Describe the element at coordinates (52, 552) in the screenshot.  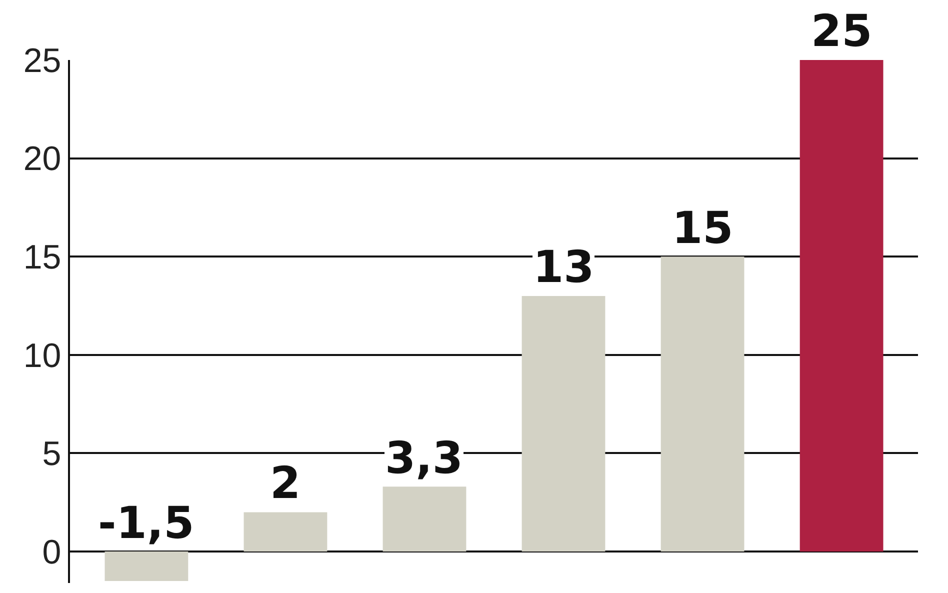
I see `y-tick-label: 0` at that location.